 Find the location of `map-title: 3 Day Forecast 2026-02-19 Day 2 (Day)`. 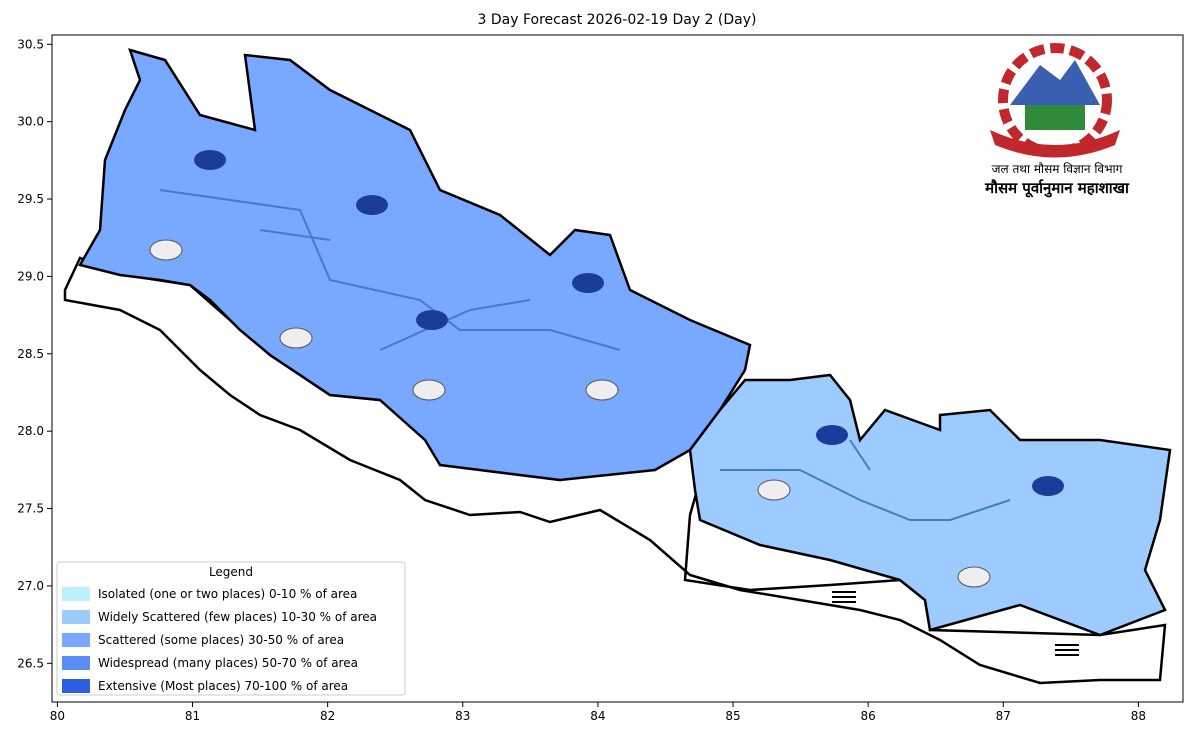

map-title: 3 Day Forecast 2026-02-19 Day 2 (Day) is located at coordinates (617, 20).